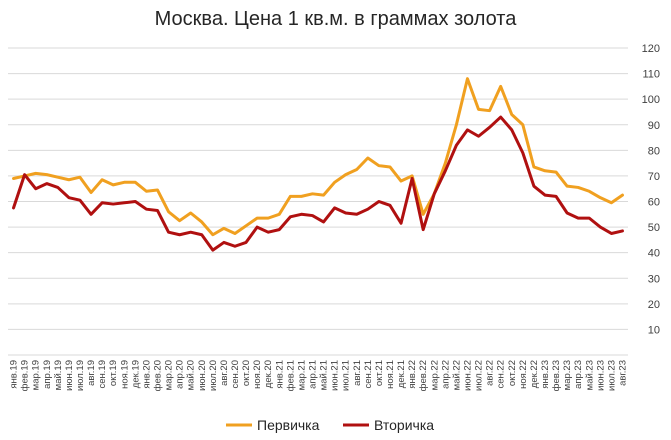 The height and width of the screenshot is (440, 671). I want to click on x-tick-label: авг.20, so click(224, 373).